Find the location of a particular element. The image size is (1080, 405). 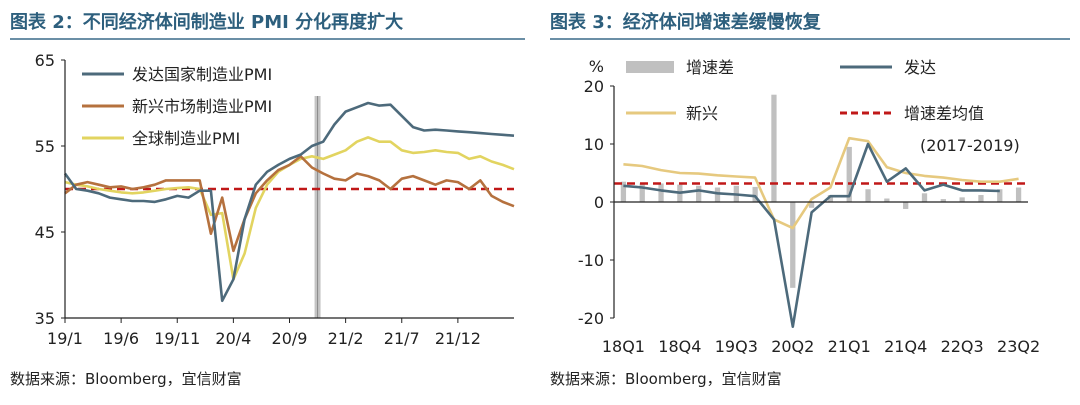

legend-label-gap: 增速差 is located at coordinates (710, 67).